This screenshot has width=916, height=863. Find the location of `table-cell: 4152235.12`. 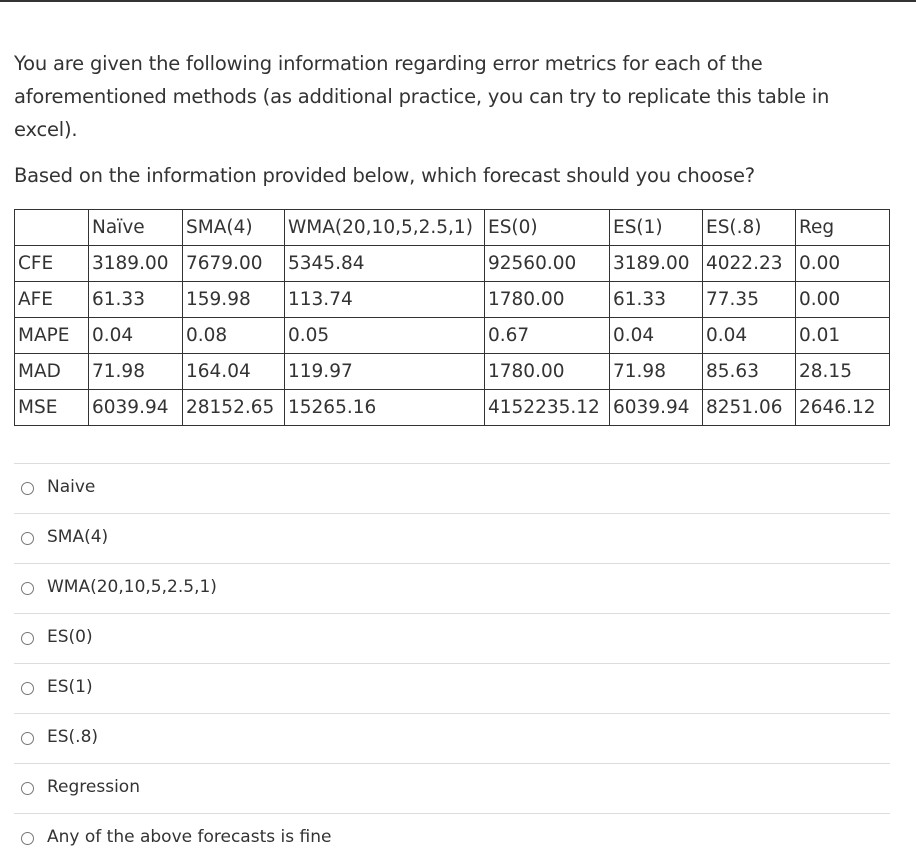

table-cell: 4152235.12 is located at coordinates (547, 407).